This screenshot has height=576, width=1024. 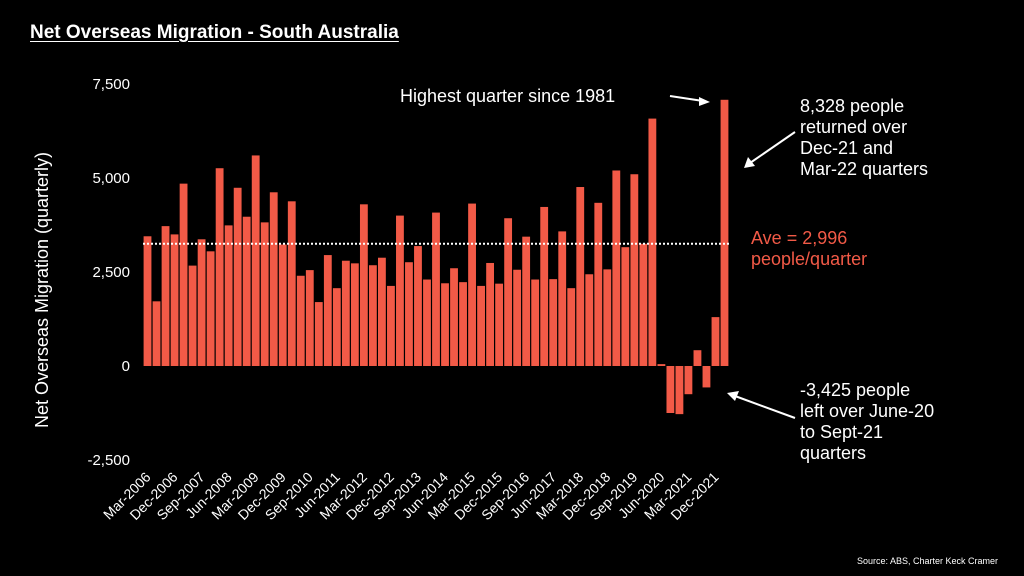 I want to click on y-axis-label: Net Overseas Migration (quarterly), so click(x=42, y=290).